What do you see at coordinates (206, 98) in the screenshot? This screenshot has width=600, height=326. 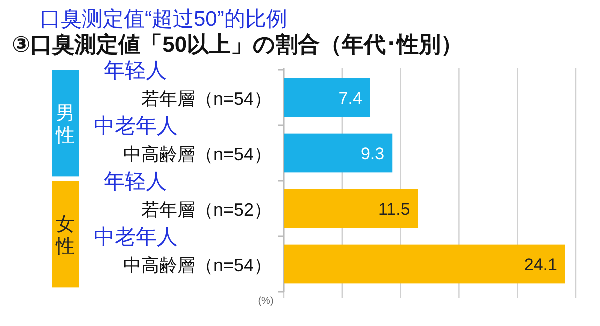 I see `y-tick-label: 若年層（n=54）` at bounding box center [206, 98].